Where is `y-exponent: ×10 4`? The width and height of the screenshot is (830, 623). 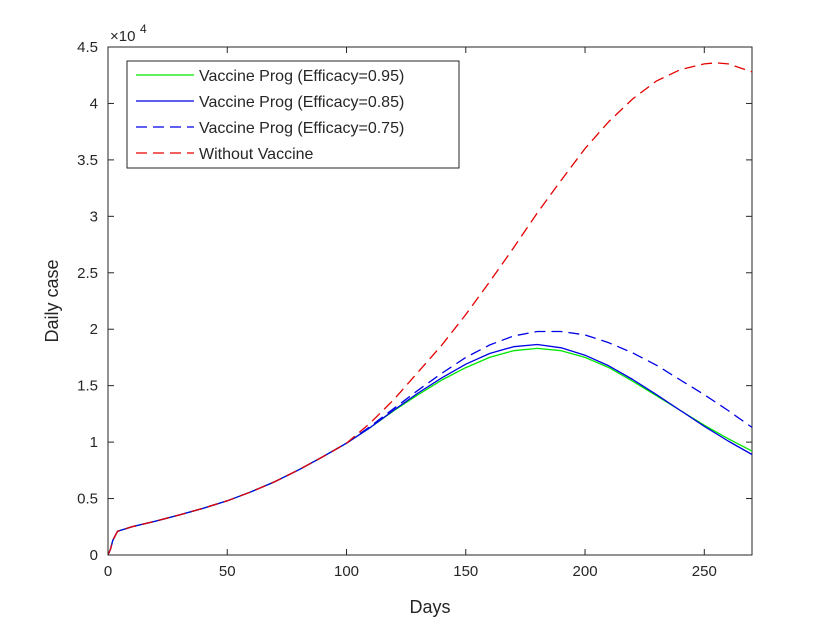 y-exponent: ×10 4 is located at coordinates (128, 33).